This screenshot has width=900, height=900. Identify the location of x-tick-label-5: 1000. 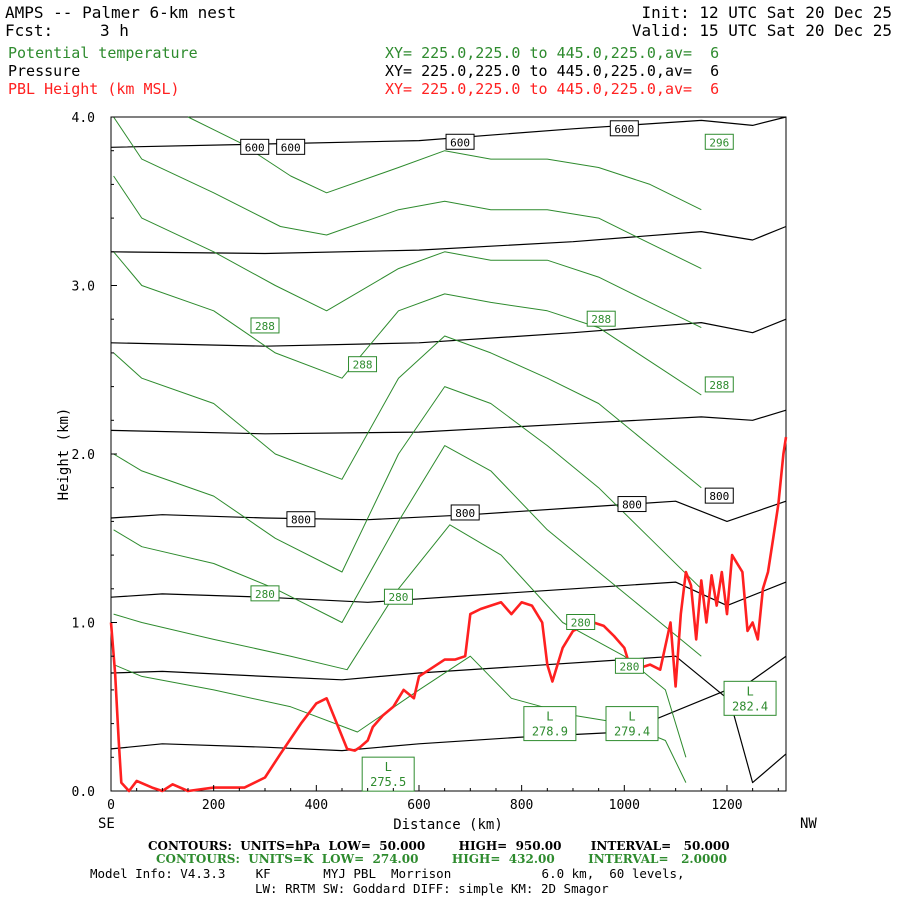
(624, 805).